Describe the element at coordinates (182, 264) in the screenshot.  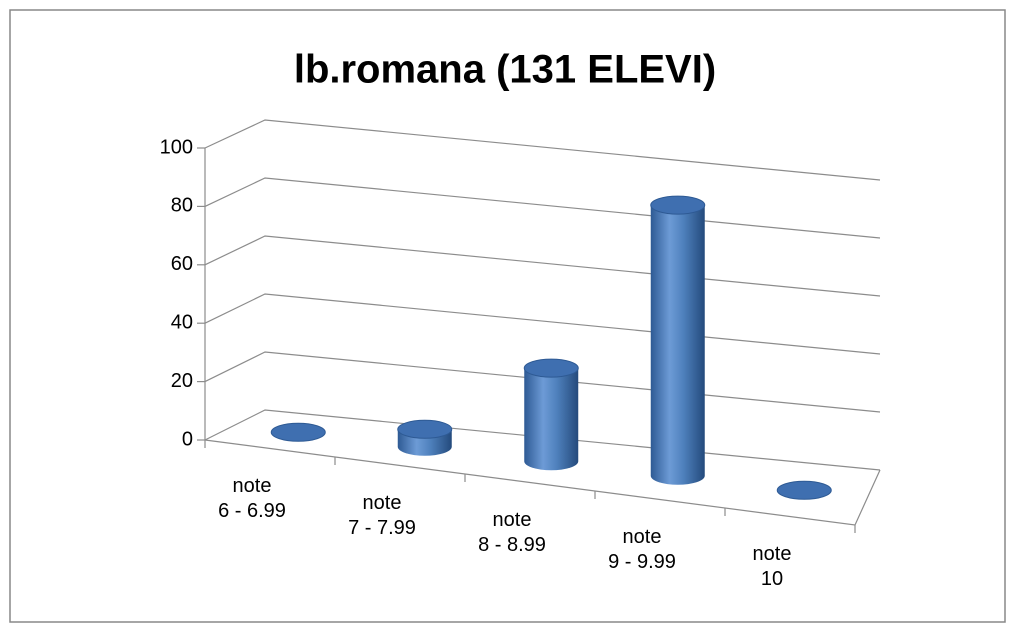
I see `y-tick-label: 60` at that location.